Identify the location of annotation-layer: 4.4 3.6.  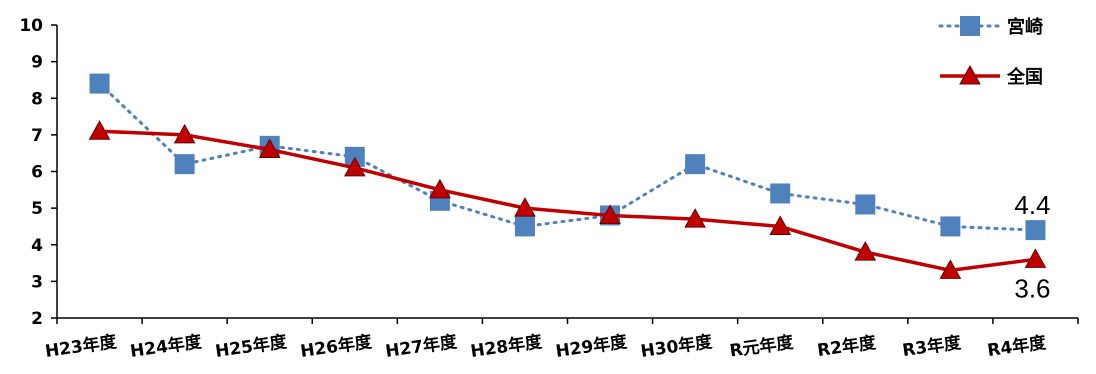
(1032, 246).